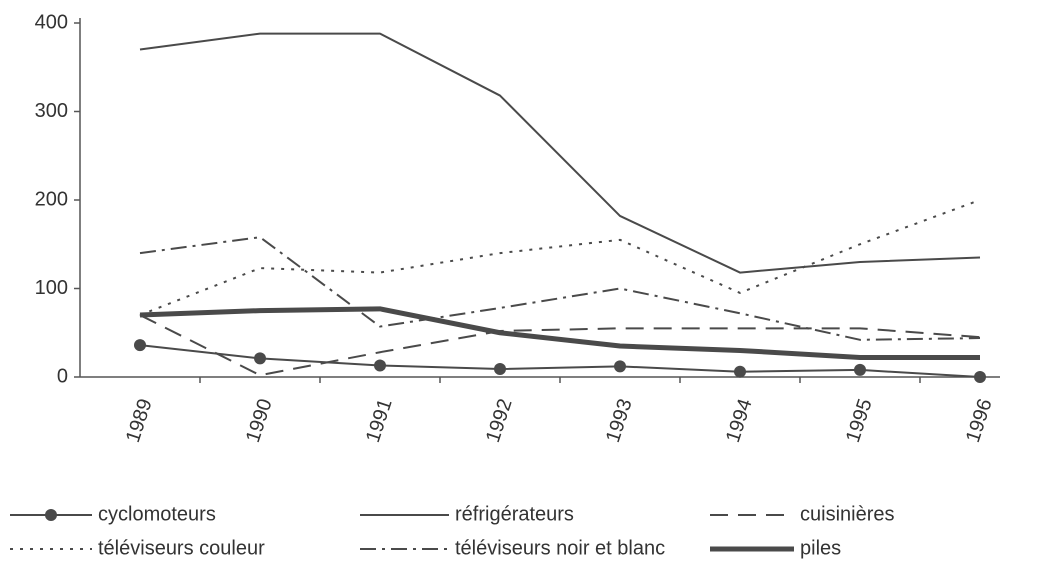  I want to click on x-tick-label: 1991, so click(379, 420).